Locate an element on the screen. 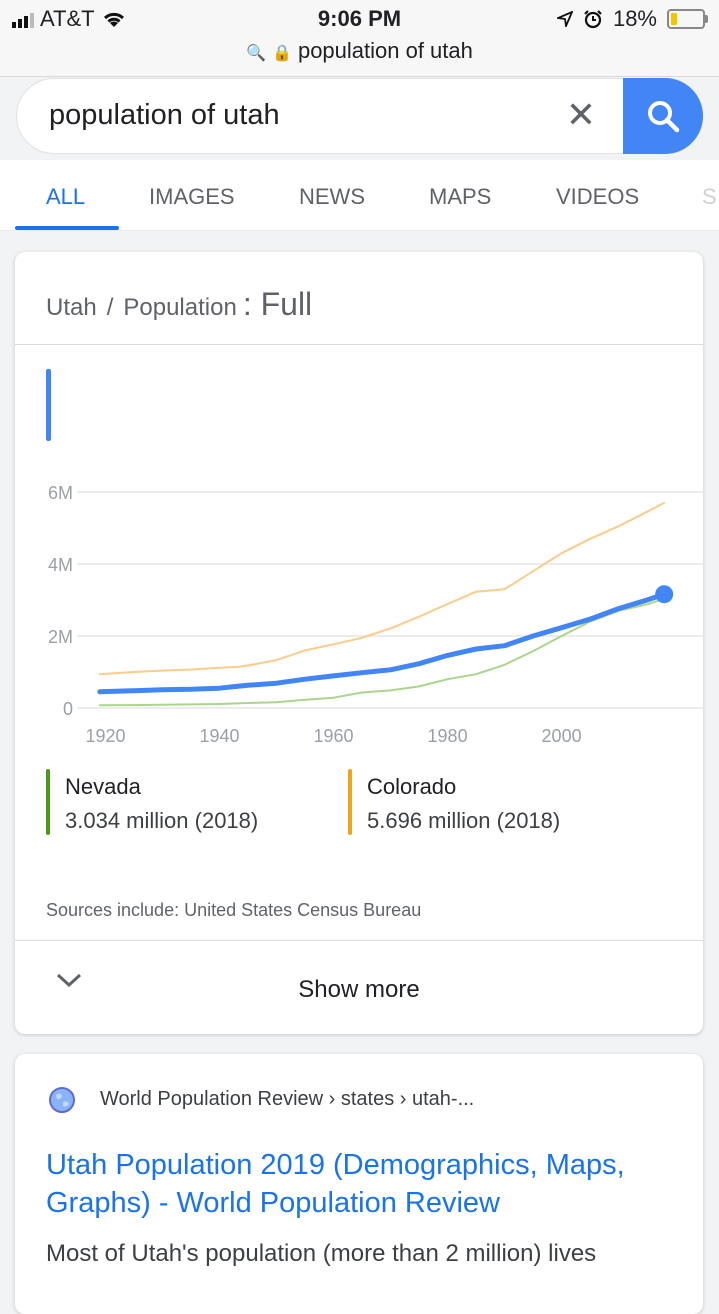 This screenshot has height=1314, width=719. globe-icon is located at coordinates (62, 1100).